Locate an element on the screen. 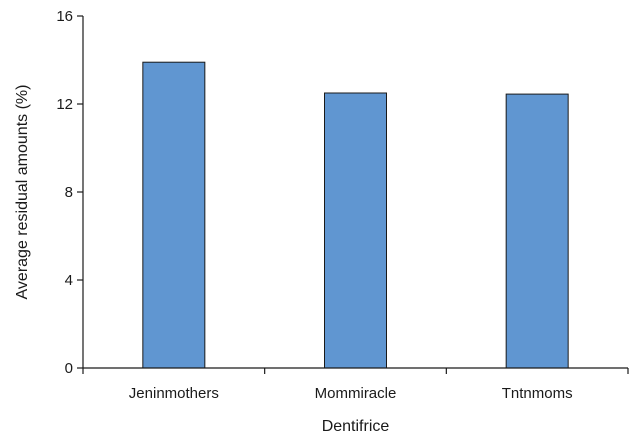  y-tick-label: 0 is located at coordinates (69, 368).